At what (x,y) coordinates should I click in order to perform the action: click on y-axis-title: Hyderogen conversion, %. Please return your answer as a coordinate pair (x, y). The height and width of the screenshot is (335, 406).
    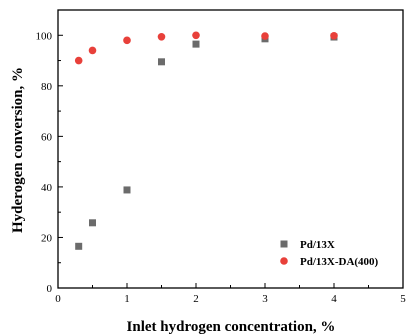
    Looking at the image, I should click on (18, 150).